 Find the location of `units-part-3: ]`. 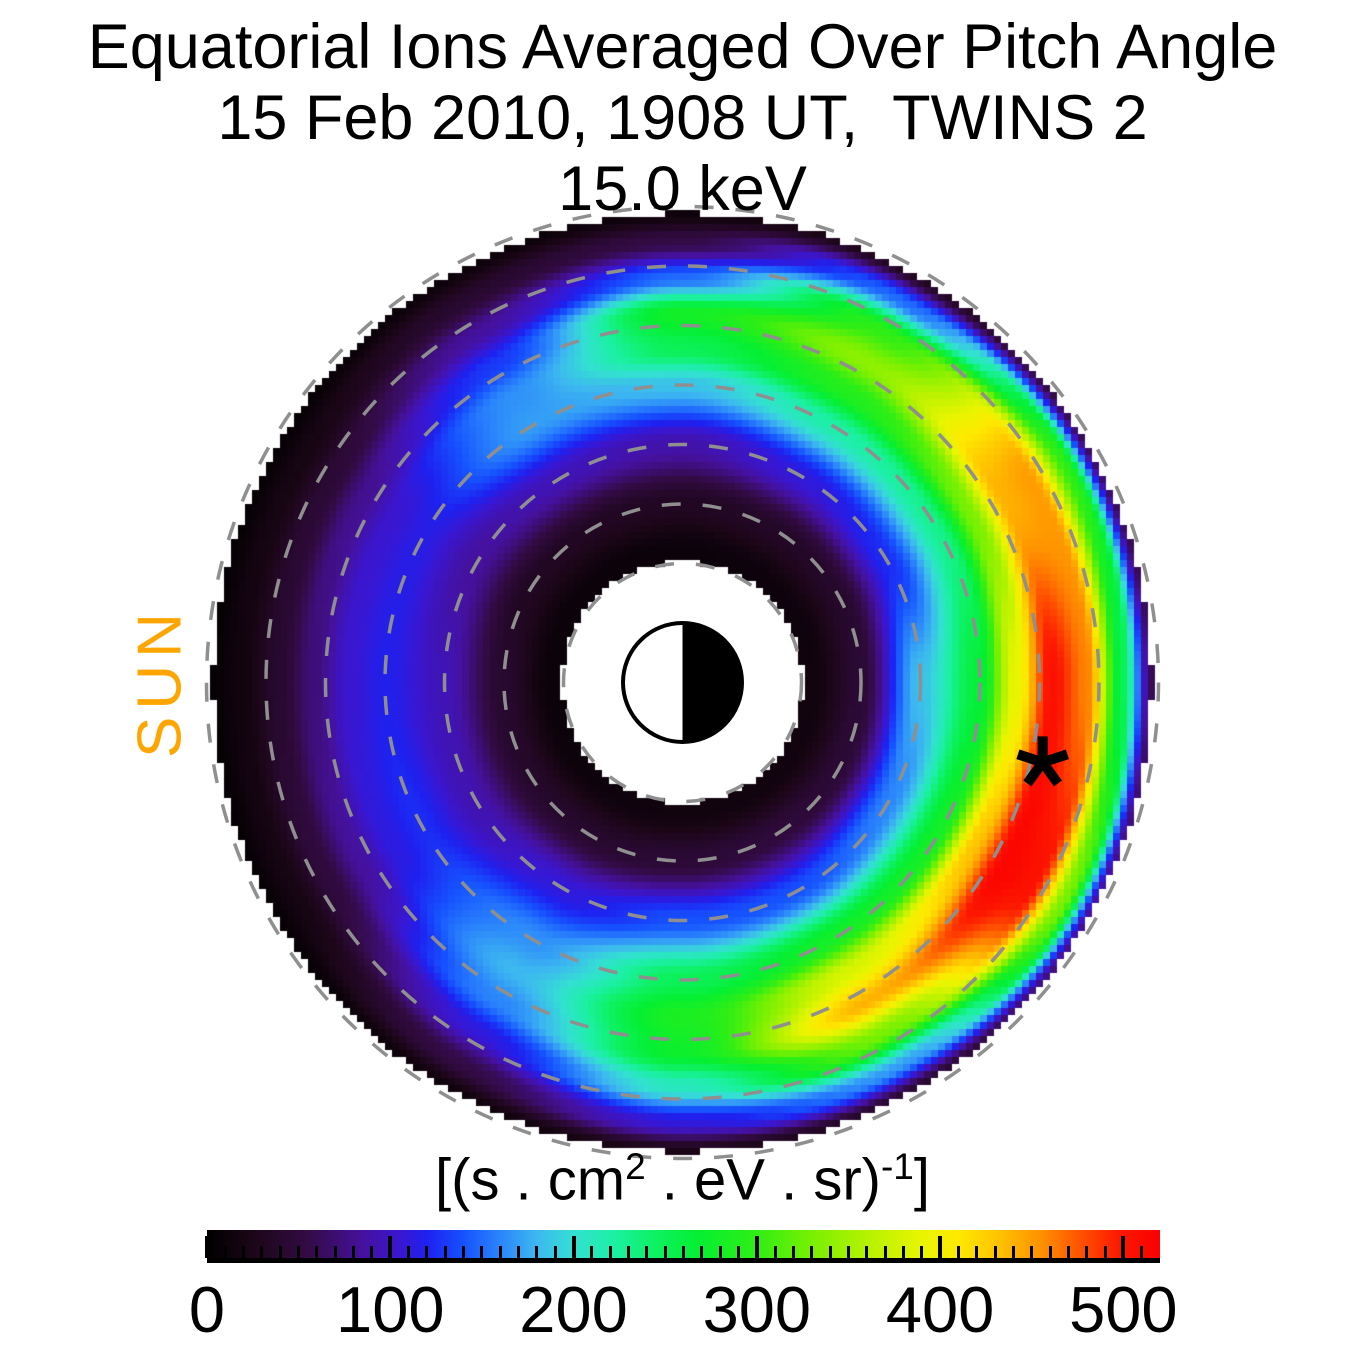

units-part-3: ] is located at coordinates (921, 1180).